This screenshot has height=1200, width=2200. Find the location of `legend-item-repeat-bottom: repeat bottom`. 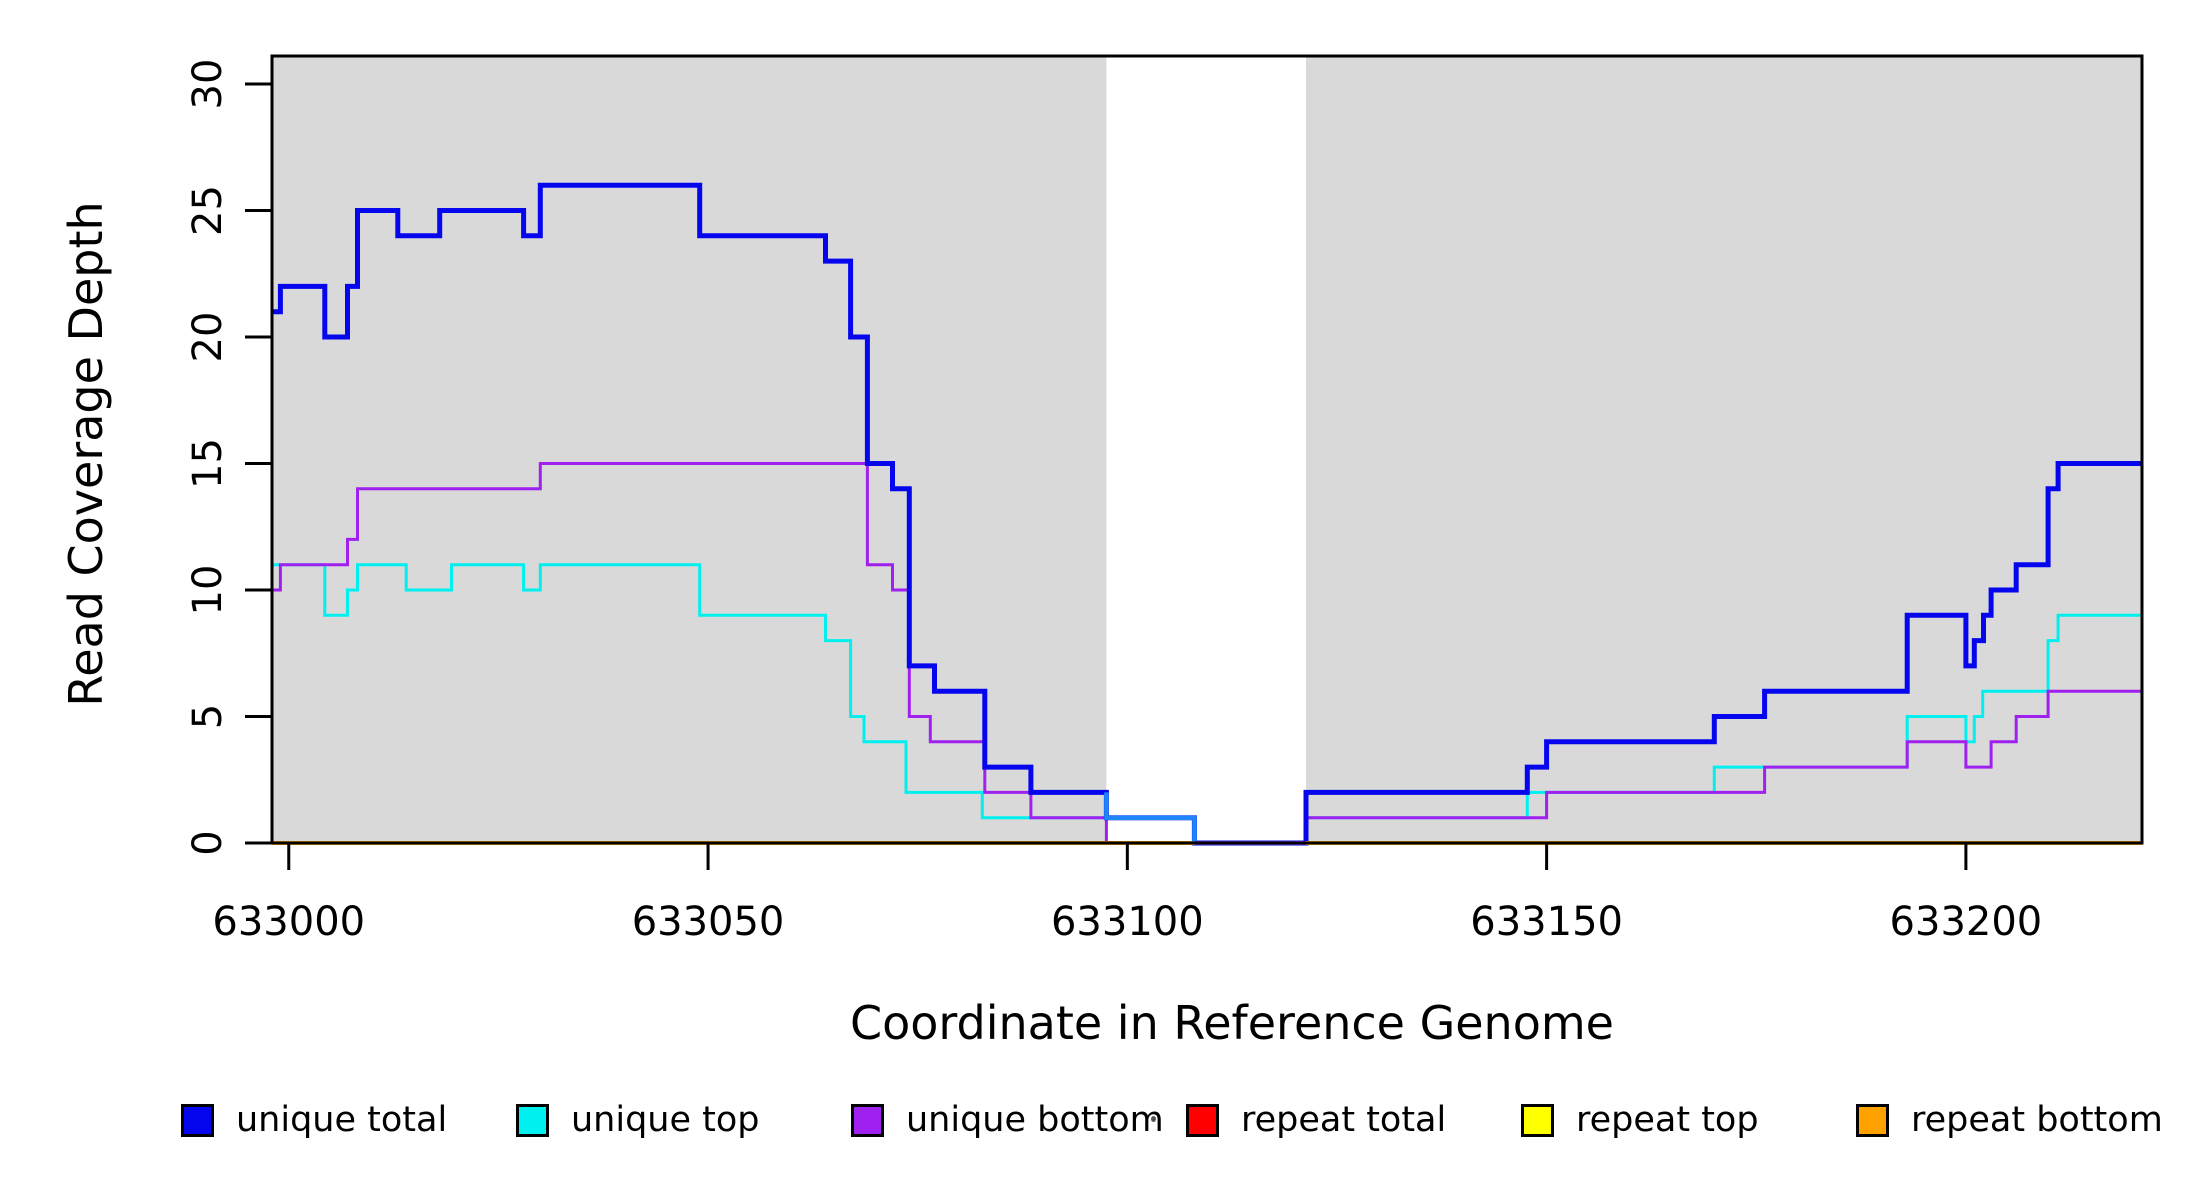

legend-item-repeat-bottom: repeat bottom is located at coordinates (2009, 1120).